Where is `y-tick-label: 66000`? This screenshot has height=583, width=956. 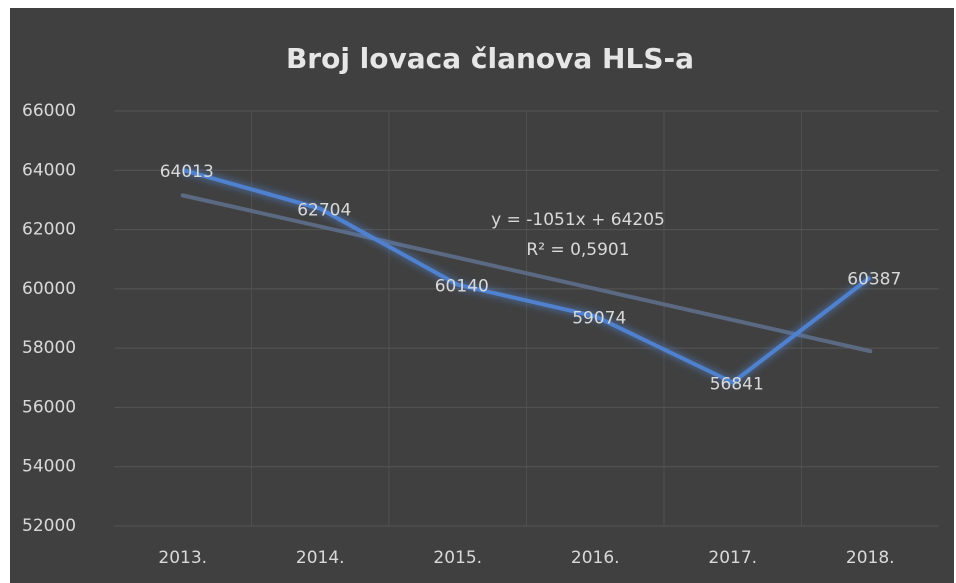
y-tick-label: 66000 is located at coordinates (49, 111).